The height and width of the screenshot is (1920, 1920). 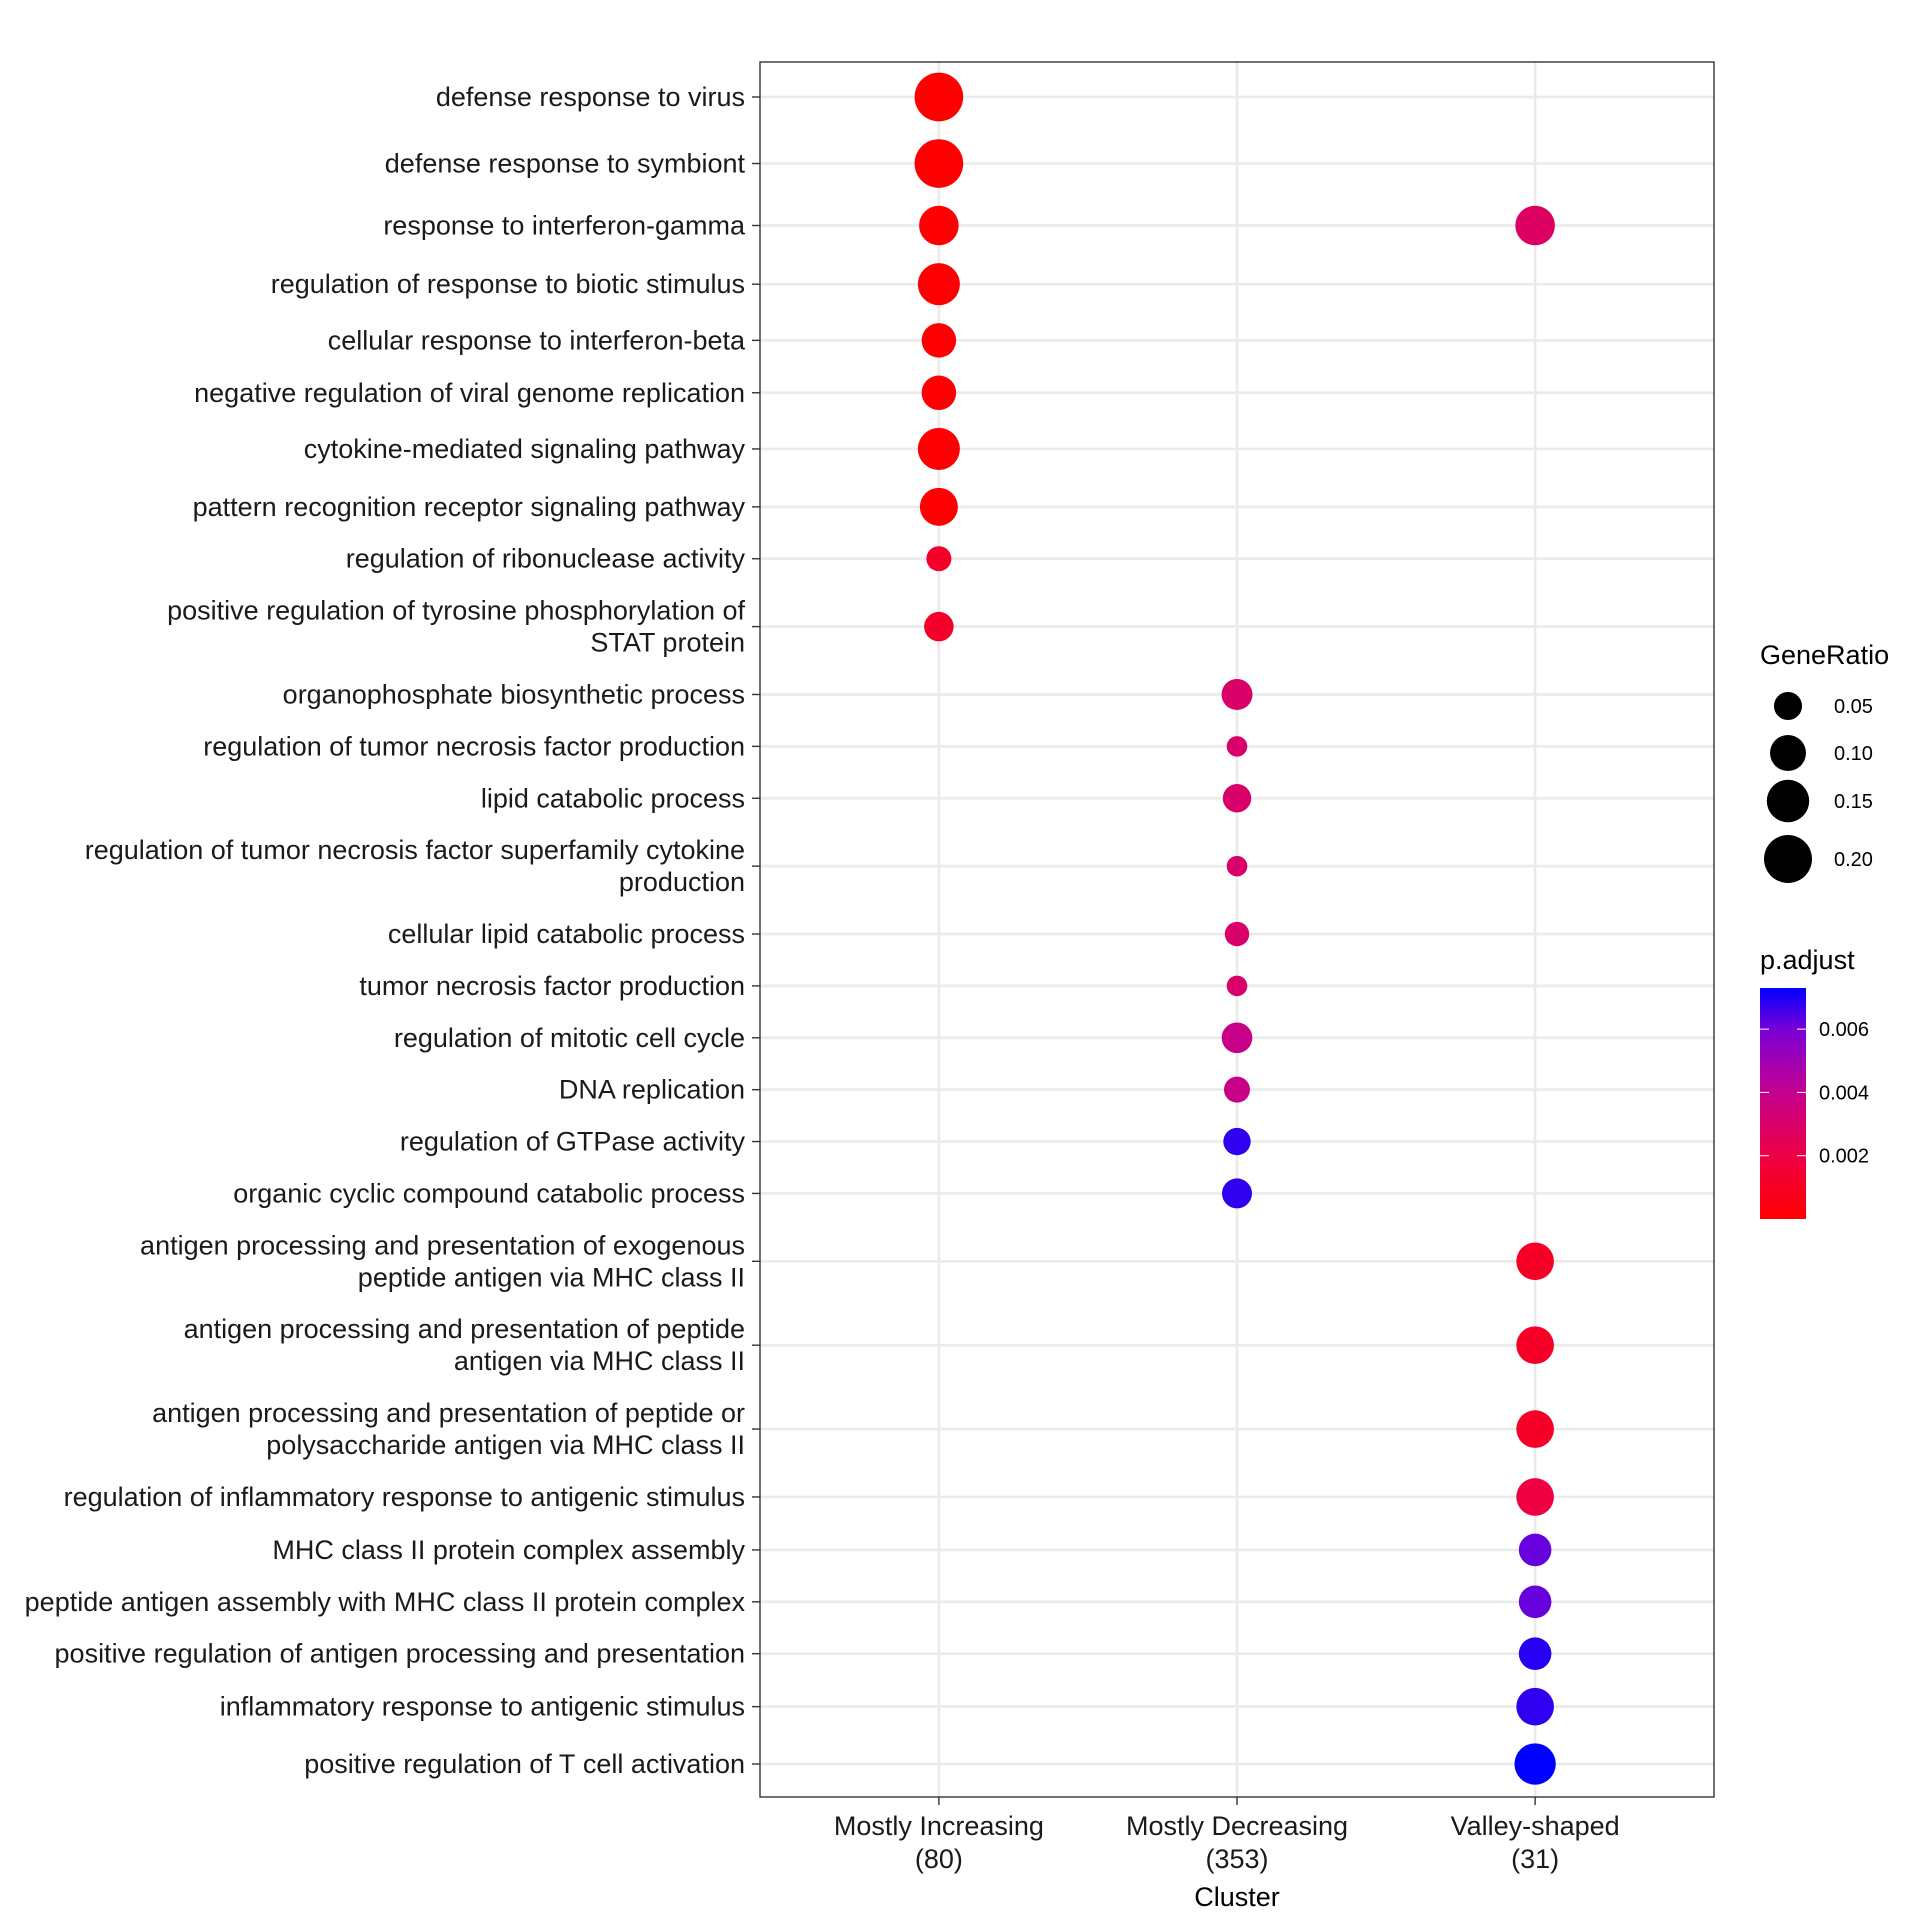 What do you see at coordinates (697, 694) in the screenshot?
I see `y-tick-label-line: process` at bounding box center [697, 694].